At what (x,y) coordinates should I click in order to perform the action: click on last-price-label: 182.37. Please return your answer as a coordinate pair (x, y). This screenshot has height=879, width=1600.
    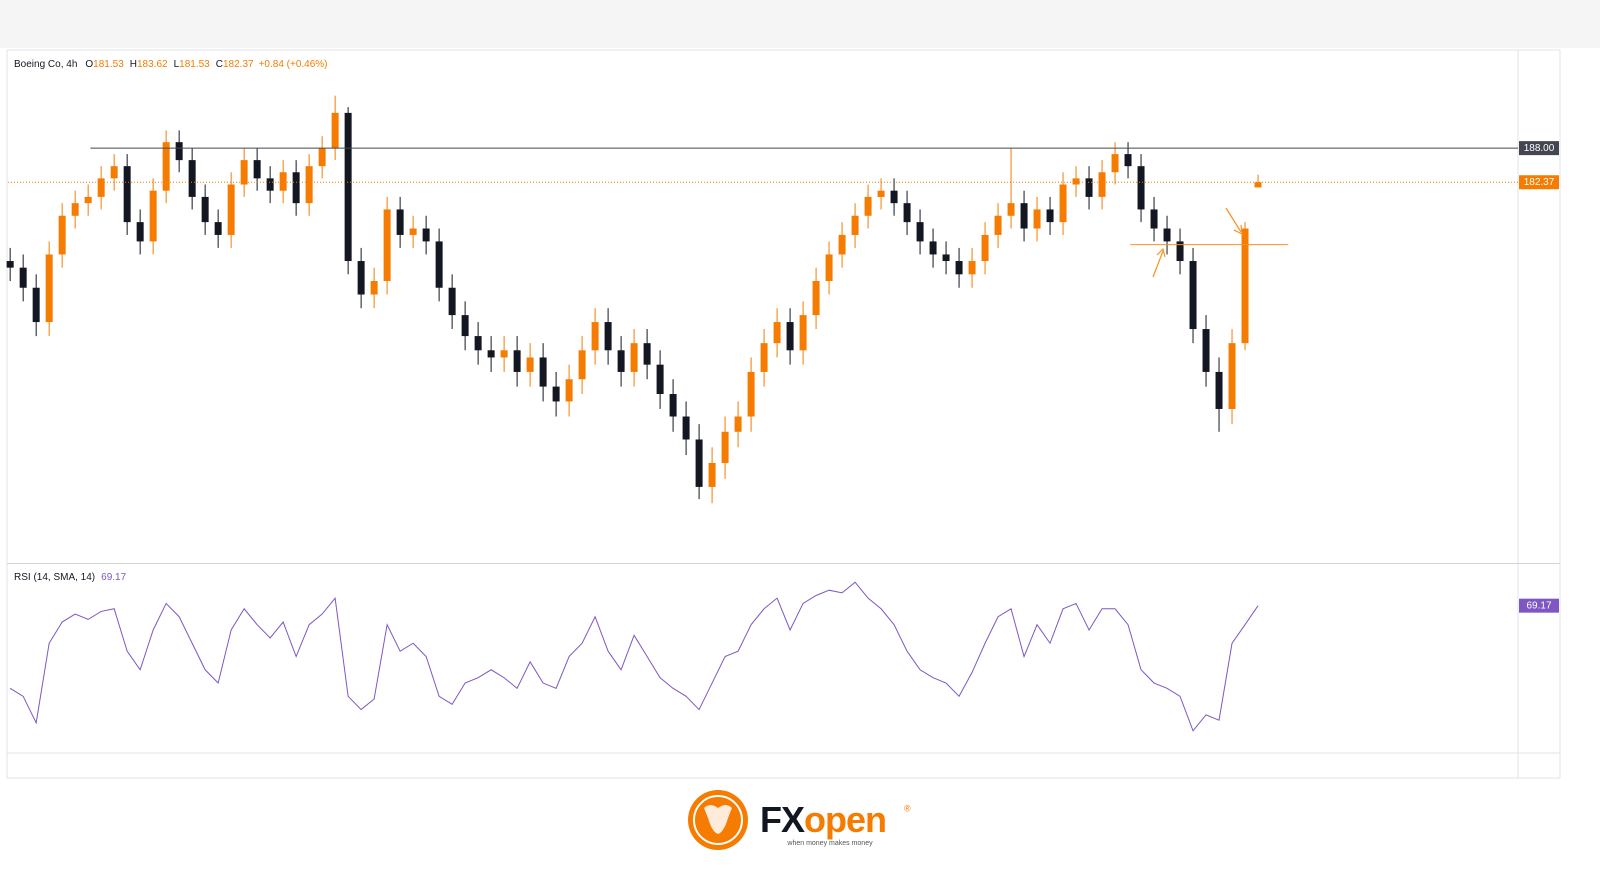
    Looking at the image, I should click on (1539, 182).